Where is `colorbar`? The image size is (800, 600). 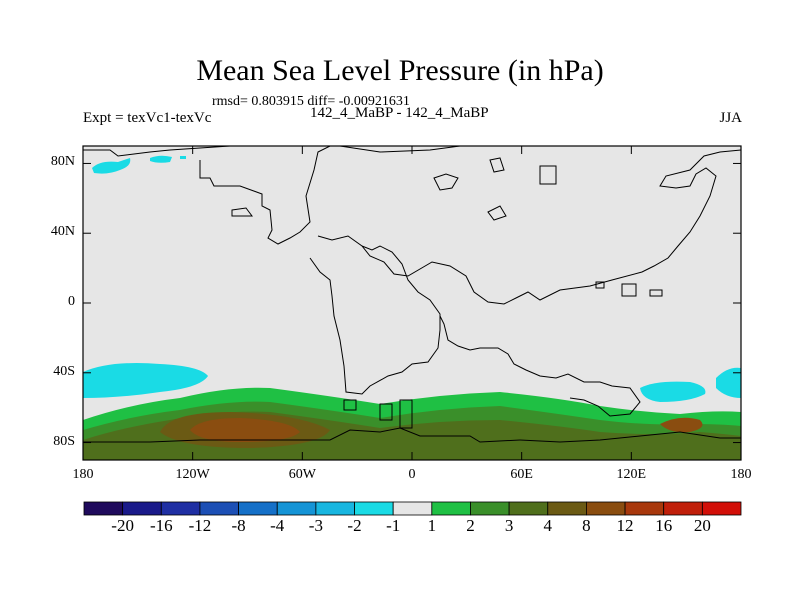
colorbar is located at coordinates (412, 508).